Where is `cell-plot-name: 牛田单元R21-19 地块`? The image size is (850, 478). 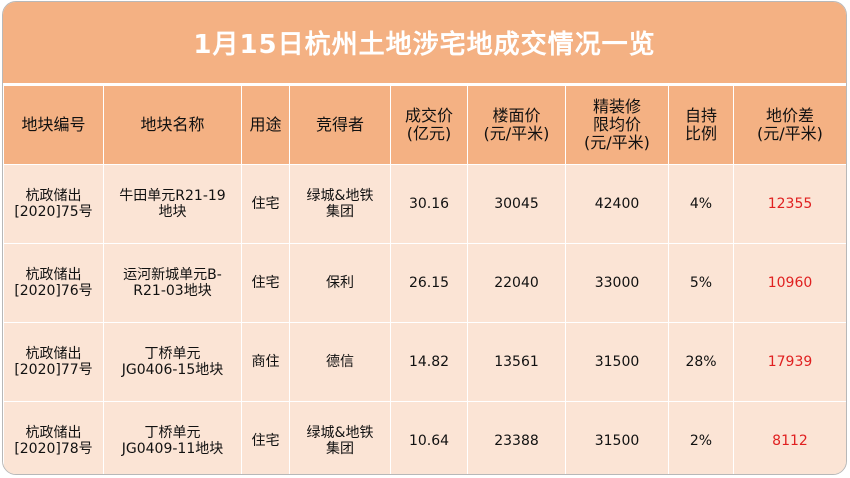
cell-plot-name: 牛田单元R21-19 地块 is located at coordinates (172, 204).